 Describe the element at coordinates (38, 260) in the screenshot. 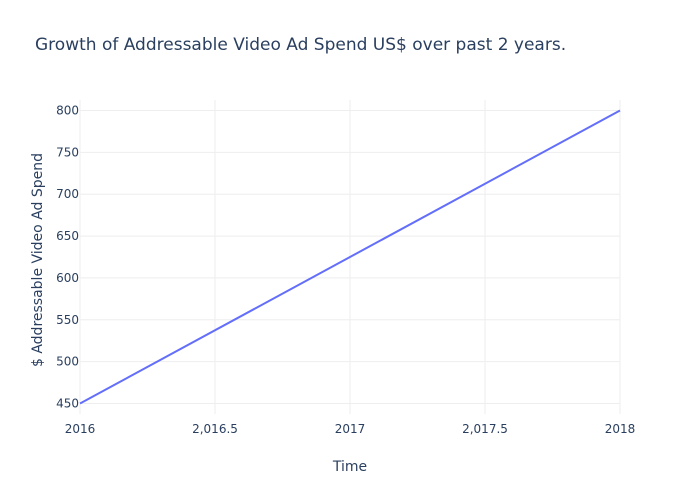

I see `y-axis-title: $ Addressable Video Ad Spend` at that location.